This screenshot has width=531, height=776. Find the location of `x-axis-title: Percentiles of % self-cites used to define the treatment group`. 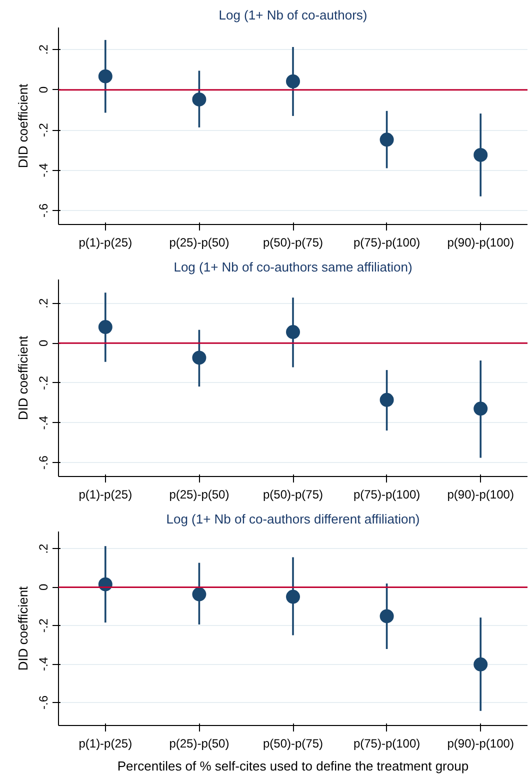

x-axis-title: Percentiles of % self-cites used to define the treatment group is located at coordinates (293, 766).